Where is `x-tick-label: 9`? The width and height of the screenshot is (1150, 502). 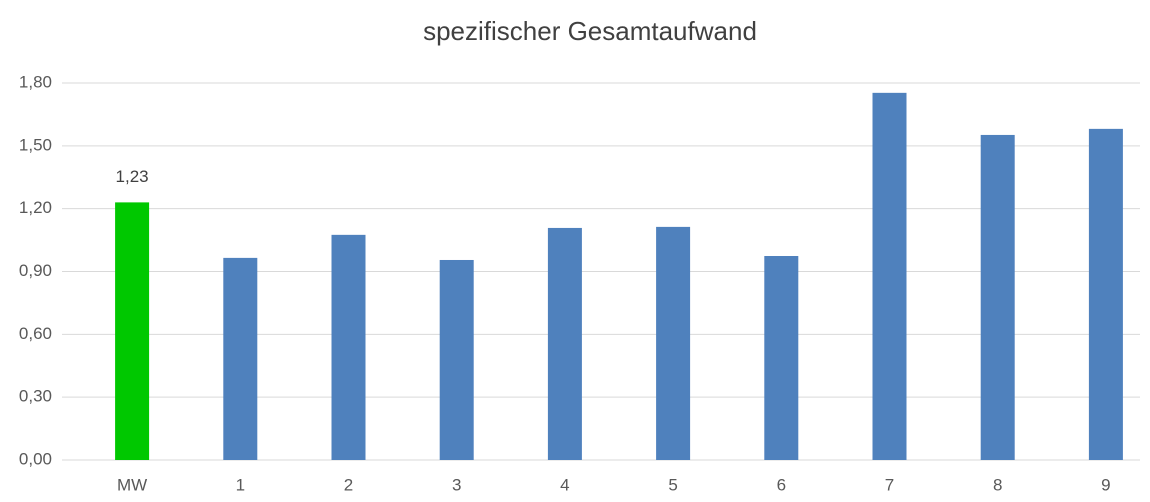 x-tick-label: 9 is located at coordinates (1105, 484).